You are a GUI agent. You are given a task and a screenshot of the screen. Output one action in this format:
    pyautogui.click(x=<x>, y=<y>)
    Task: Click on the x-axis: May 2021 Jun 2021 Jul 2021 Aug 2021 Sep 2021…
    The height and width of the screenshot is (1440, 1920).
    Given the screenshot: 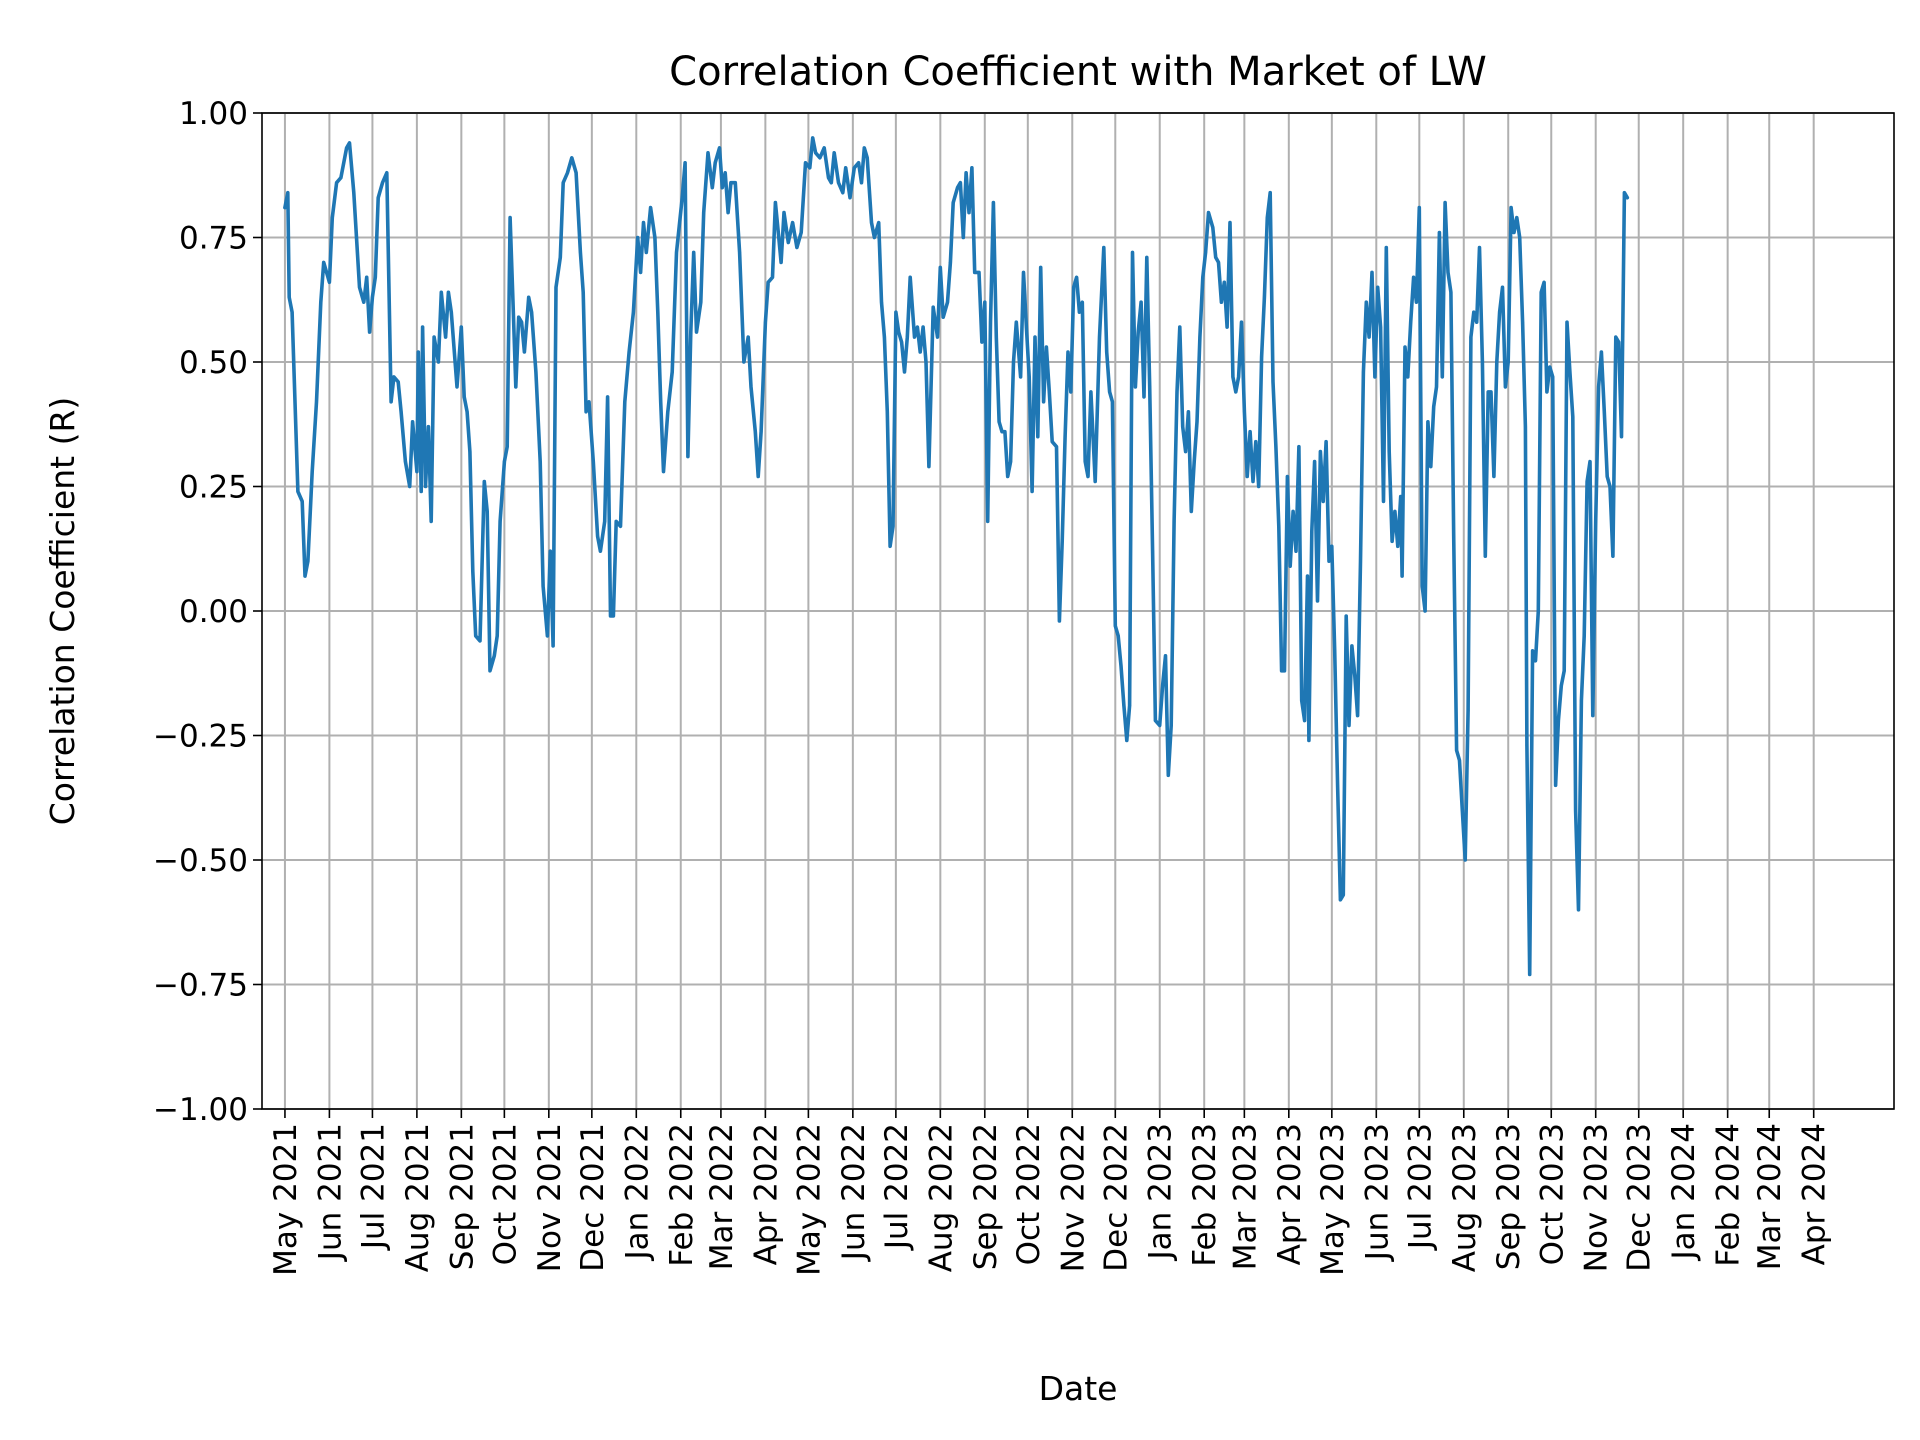 What is the action you would take?
    pyautogui.click(x=1050, y=1192)
    